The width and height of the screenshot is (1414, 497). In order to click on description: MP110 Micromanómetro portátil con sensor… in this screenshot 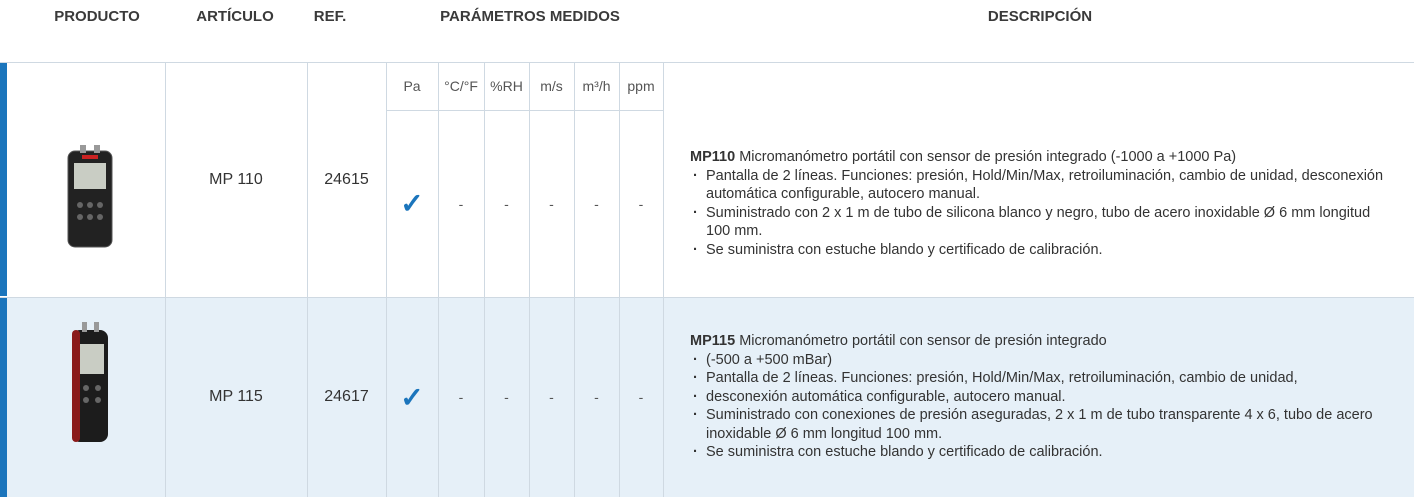, I will do `click(1043, 203)`.